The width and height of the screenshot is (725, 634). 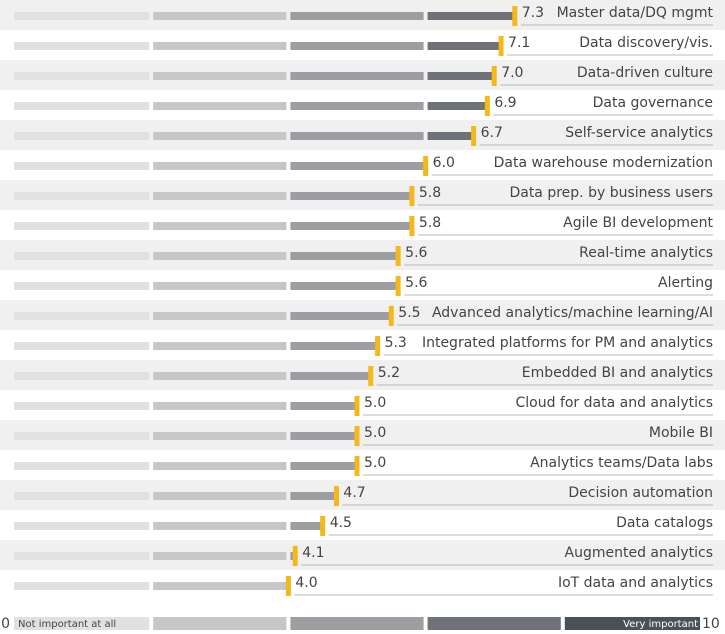 I want to click on x-tick-label: 10, so click(x=711, y=624).